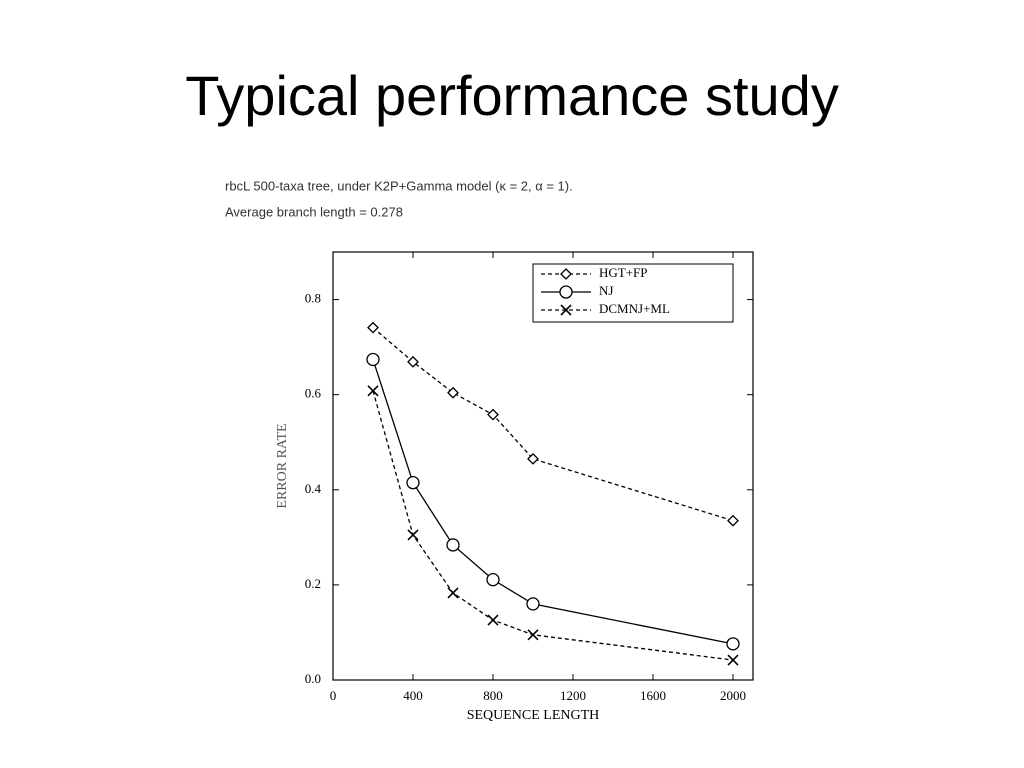  I want to click on x-tick-label: 0, so click(333, 695).